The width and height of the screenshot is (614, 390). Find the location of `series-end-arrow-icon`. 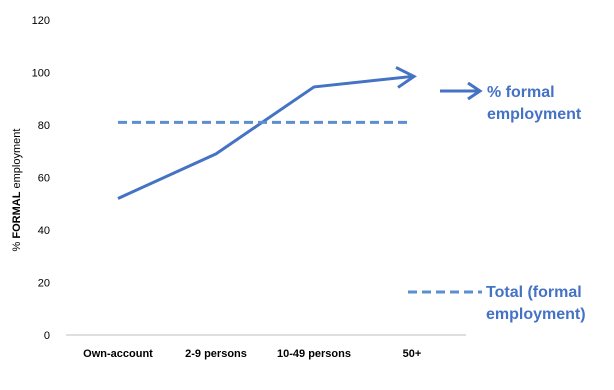

series-end-arrow-icon is located at coordinates (406, 77).